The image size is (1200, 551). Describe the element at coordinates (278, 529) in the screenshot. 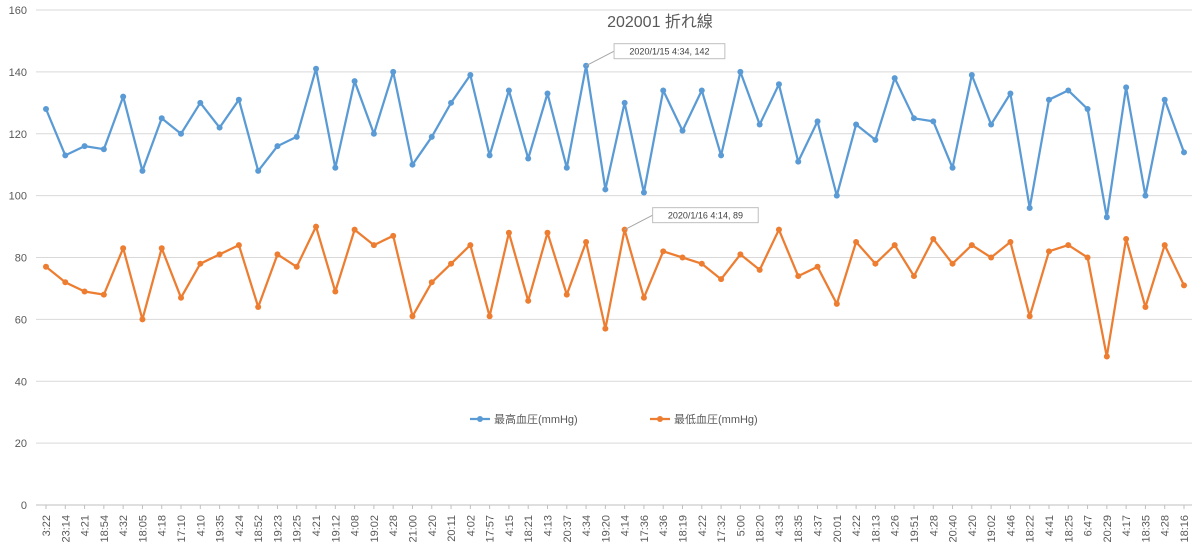

I see `x-tick-label: 19:23` at that location.